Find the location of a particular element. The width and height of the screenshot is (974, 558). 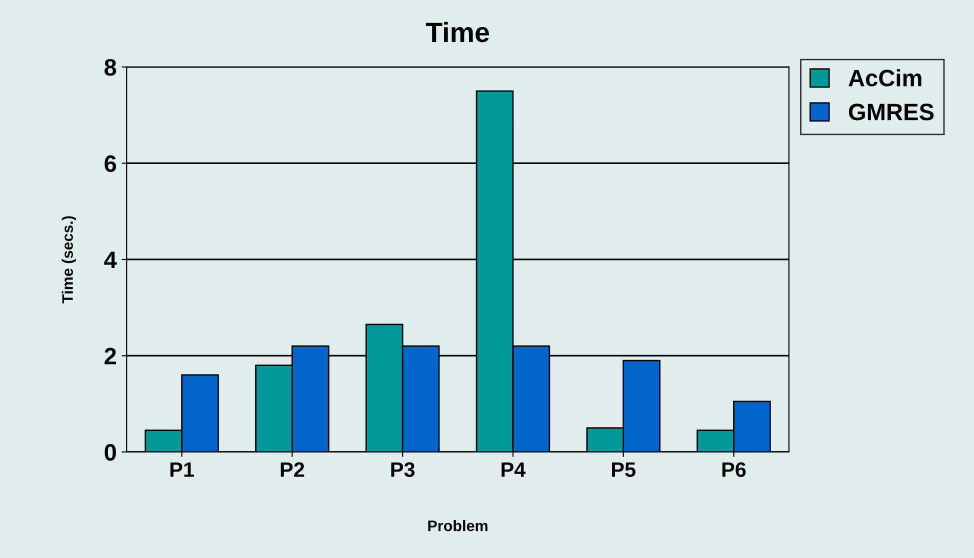

x-tick-label: P3 is located at coordinates (403, 470).